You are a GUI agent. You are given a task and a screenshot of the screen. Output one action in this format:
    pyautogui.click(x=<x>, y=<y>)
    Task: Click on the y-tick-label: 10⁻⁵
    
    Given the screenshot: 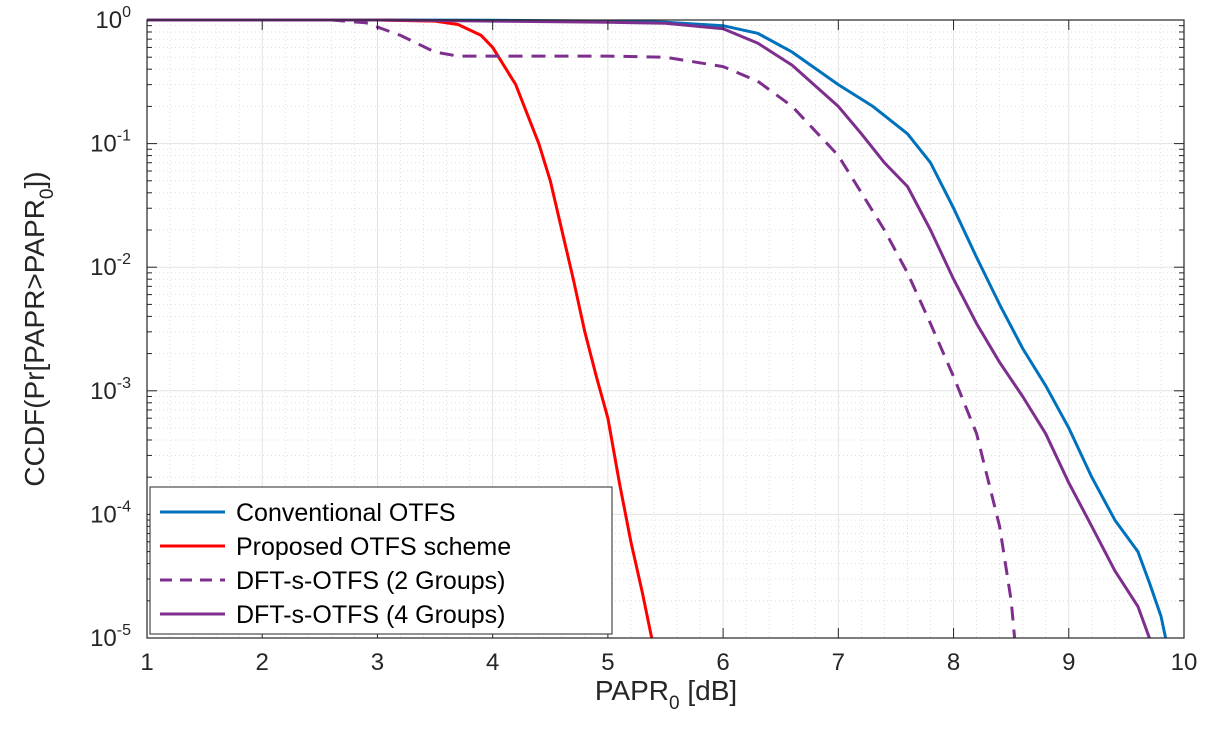 What is the action you would take?
    pyautogui.click(x=110, y=637)
    